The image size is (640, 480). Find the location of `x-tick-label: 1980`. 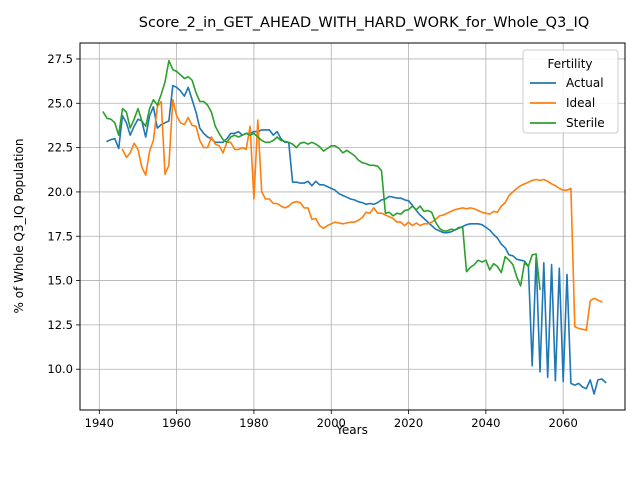

x-tick-label: 1980 is located at coordinates (253, 423).